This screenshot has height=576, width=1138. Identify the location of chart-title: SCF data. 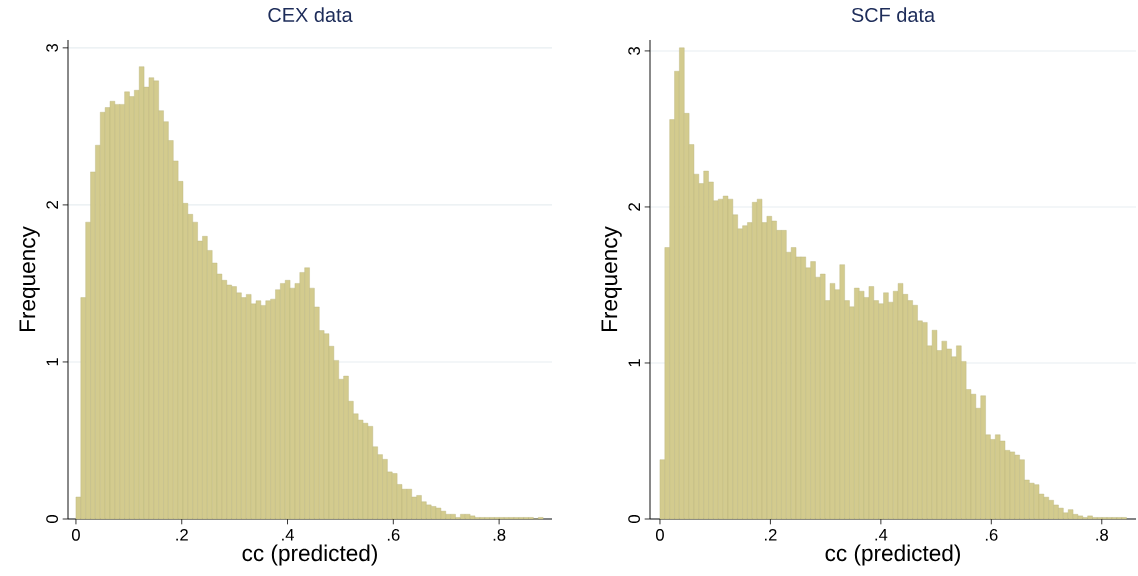
(893, 14).